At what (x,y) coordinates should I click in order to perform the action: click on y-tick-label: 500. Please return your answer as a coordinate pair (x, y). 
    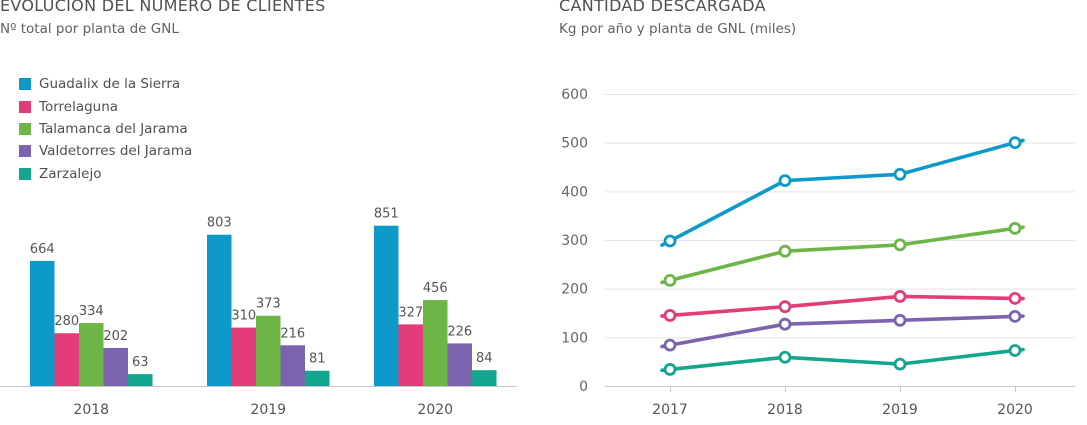
    Looking at the image, I should click on (574, 144).